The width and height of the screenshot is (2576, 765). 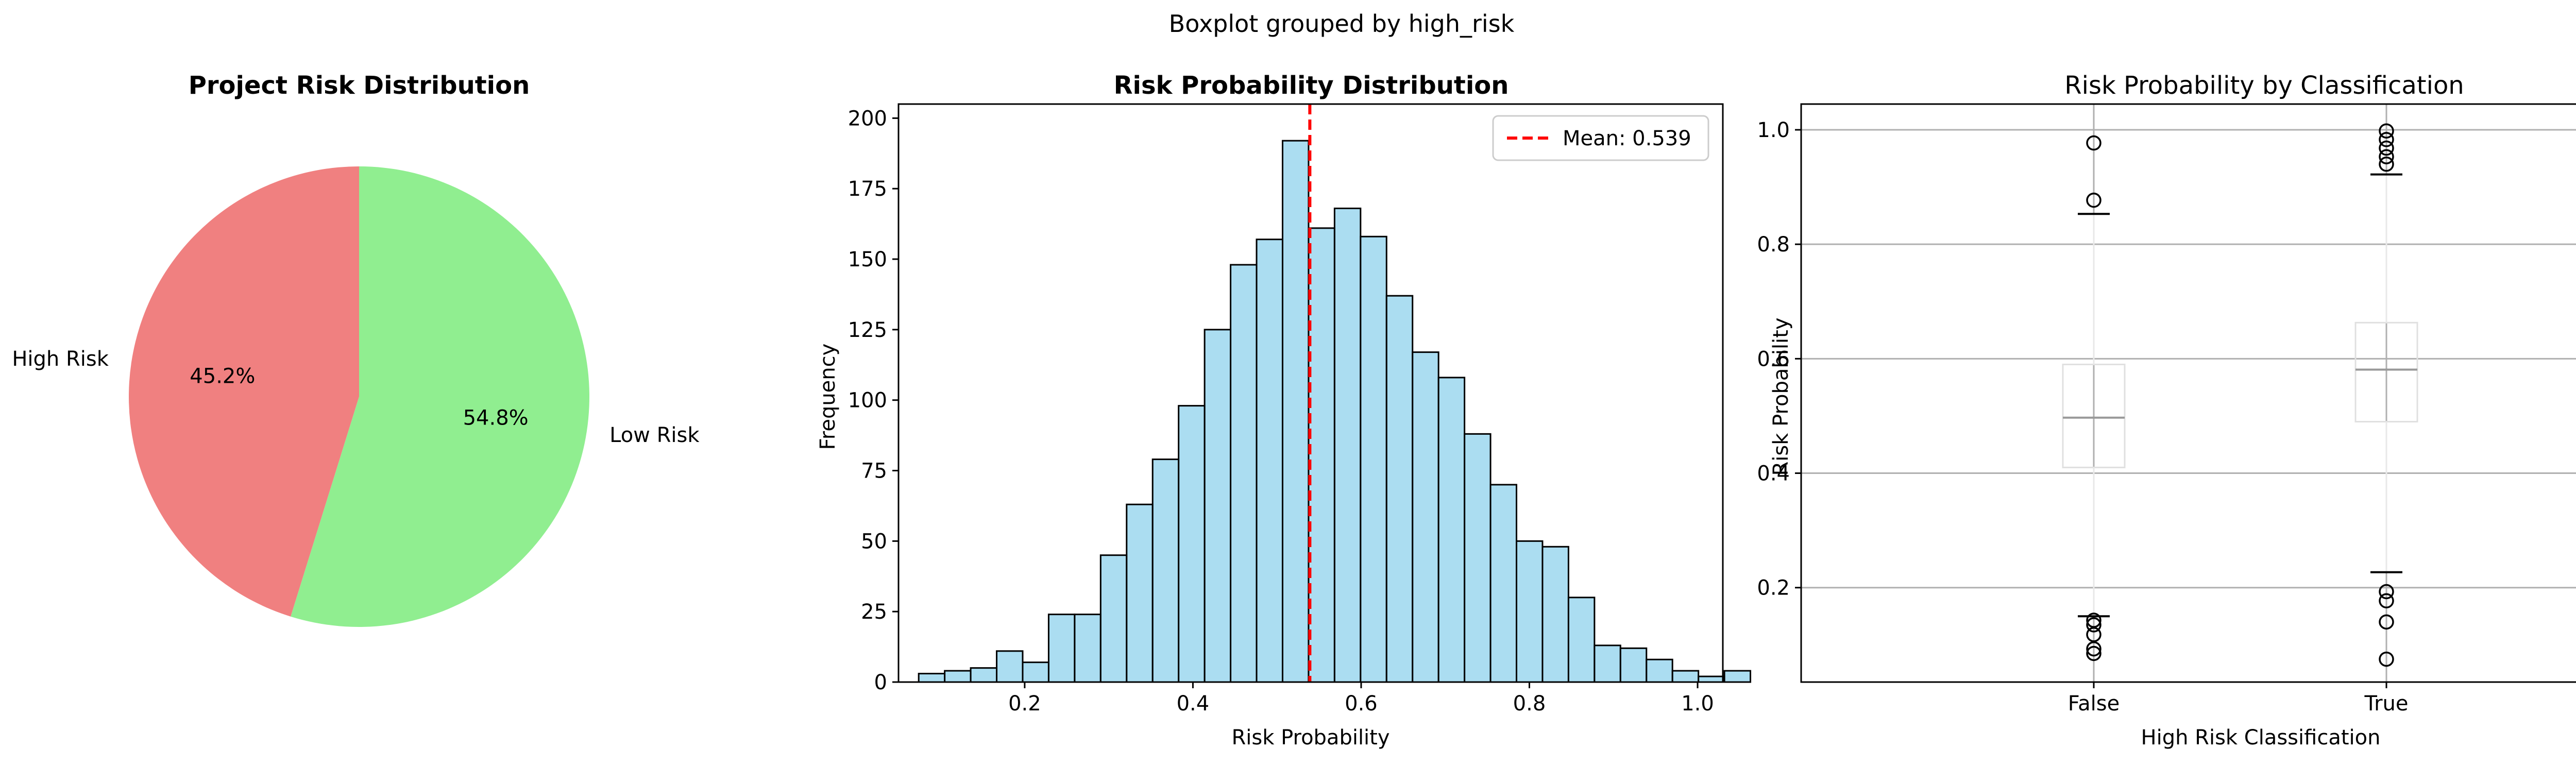 What do you see at coordinates (1697, 704) in the screenshot?
I see `x-tick-label: 1.0` at bounding box center [1697, 704].